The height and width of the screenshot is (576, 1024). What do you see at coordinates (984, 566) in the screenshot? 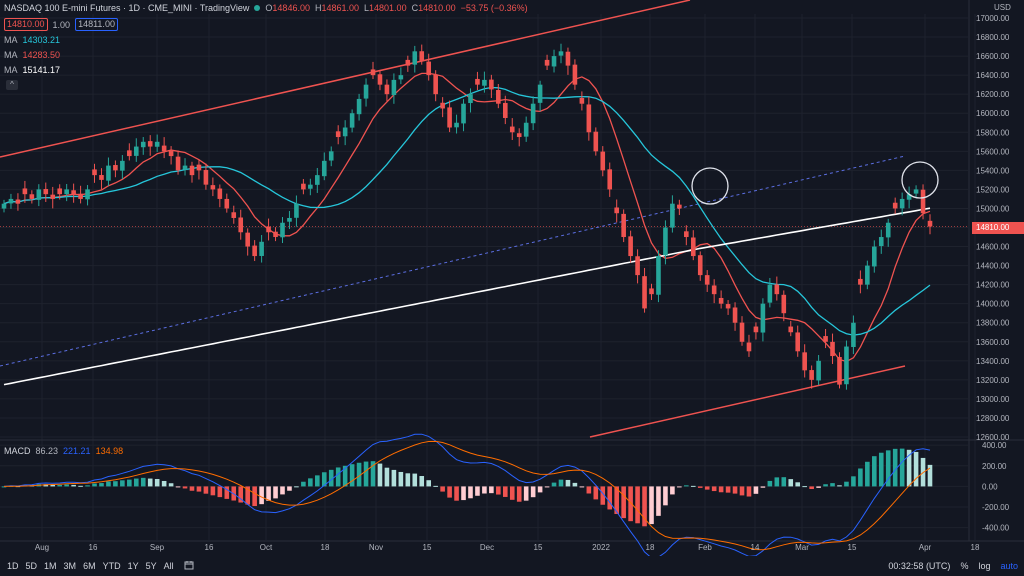
I see `log-toggle: log` at bounding box center [984, 566].